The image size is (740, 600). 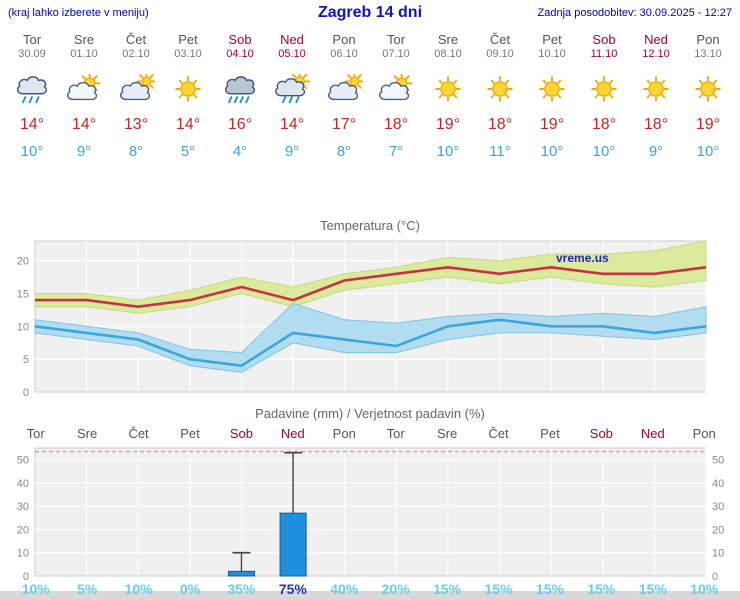 I want to click on temperature-chart-title: Temperatura (°C), so click(x=370, y=225).